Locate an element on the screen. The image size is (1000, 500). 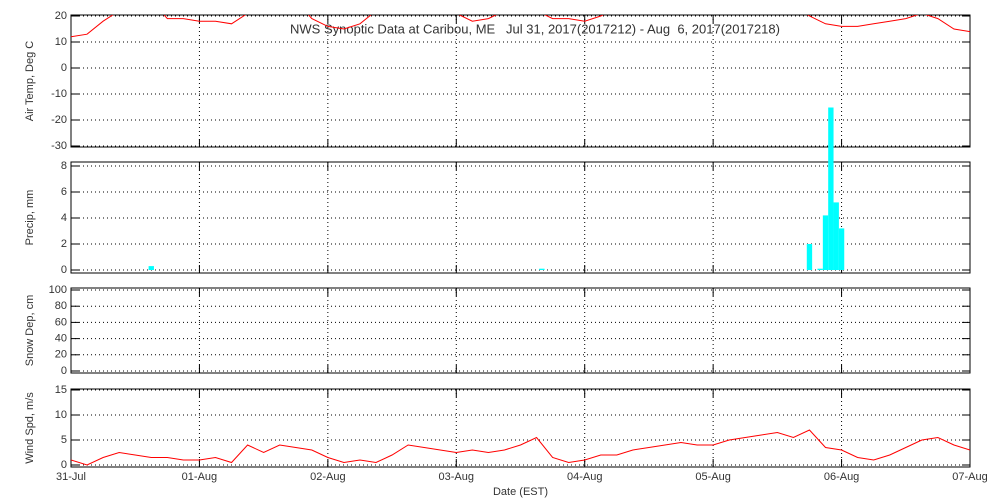
y-tick-label: 100 is located at coordinates (58, 290).